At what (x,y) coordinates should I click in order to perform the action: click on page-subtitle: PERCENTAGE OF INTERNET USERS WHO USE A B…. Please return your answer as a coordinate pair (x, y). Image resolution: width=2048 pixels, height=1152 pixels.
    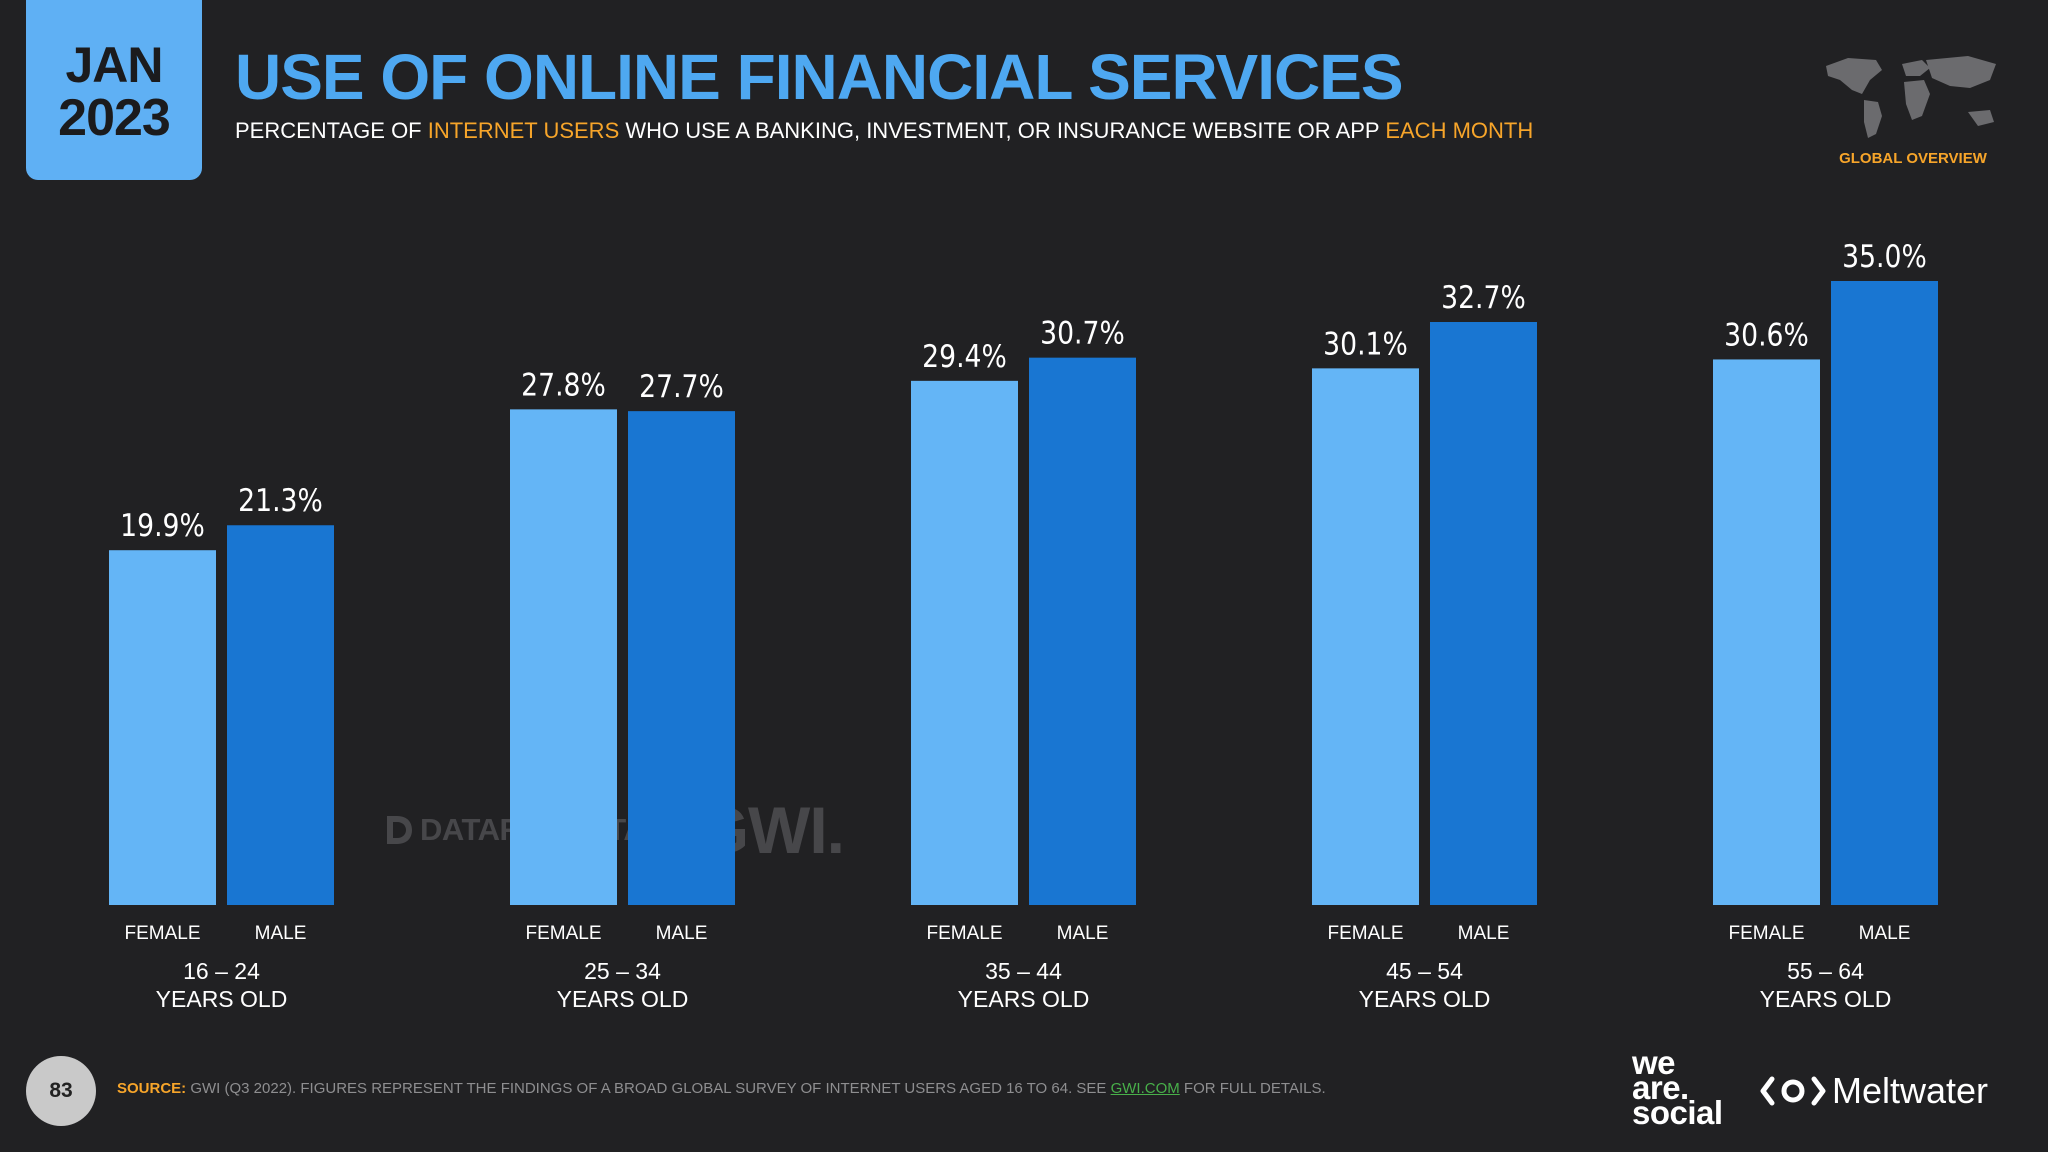
    Looking at the image, I should click on (884, 131).